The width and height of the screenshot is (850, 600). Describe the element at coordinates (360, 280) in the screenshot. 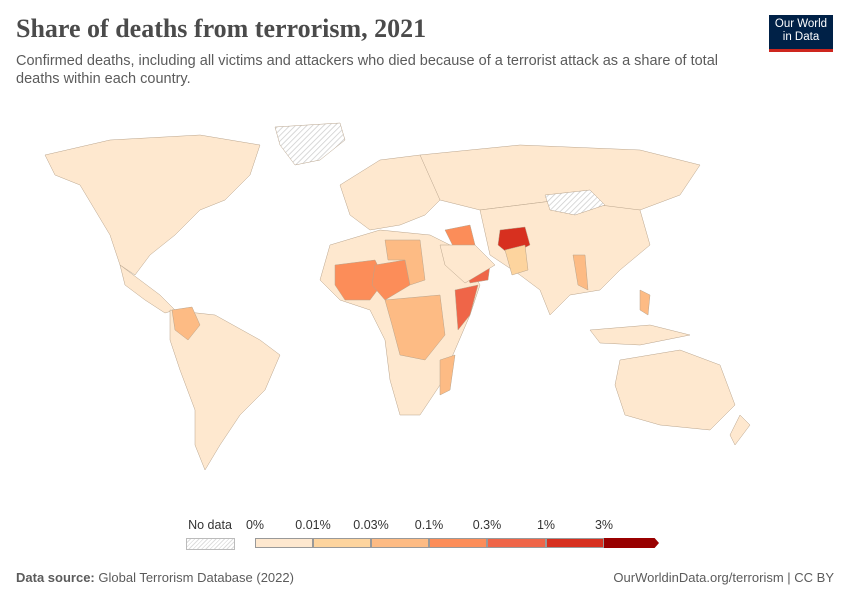

I see `map-region-sahel-west` at that location.